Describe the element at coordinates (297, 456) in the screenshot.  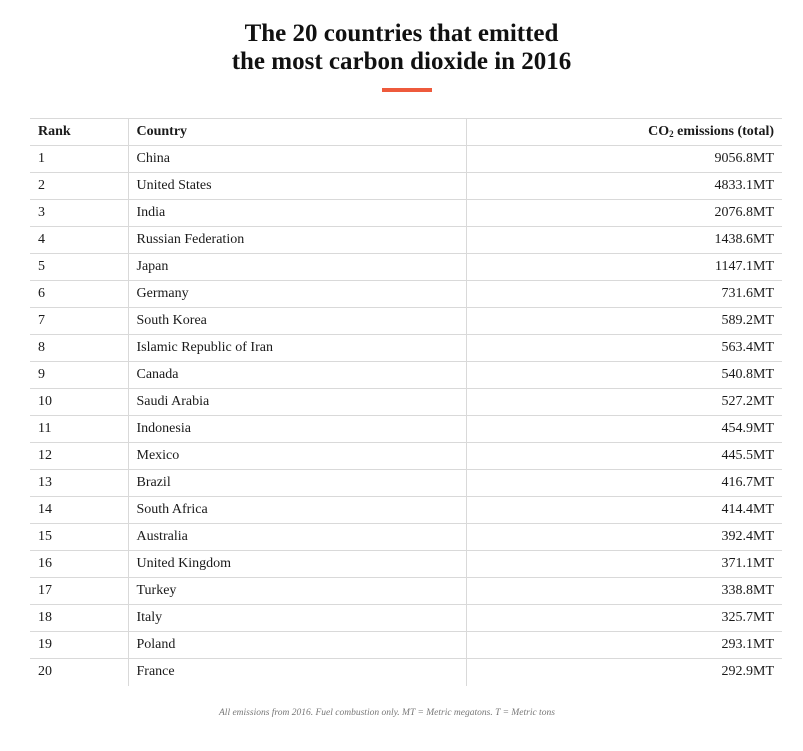
I see `country-cell: Mexico` at that location.